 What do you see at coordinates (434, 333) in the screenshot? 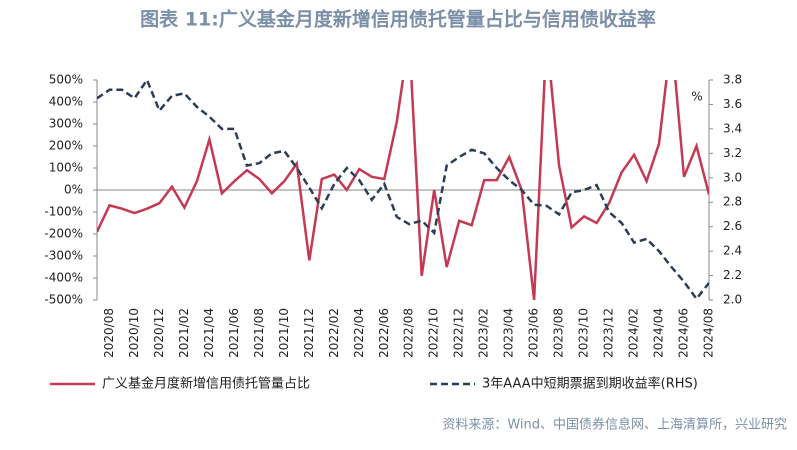
I see `x-tick-label: 2022/10` at bounding box center [434, 333].